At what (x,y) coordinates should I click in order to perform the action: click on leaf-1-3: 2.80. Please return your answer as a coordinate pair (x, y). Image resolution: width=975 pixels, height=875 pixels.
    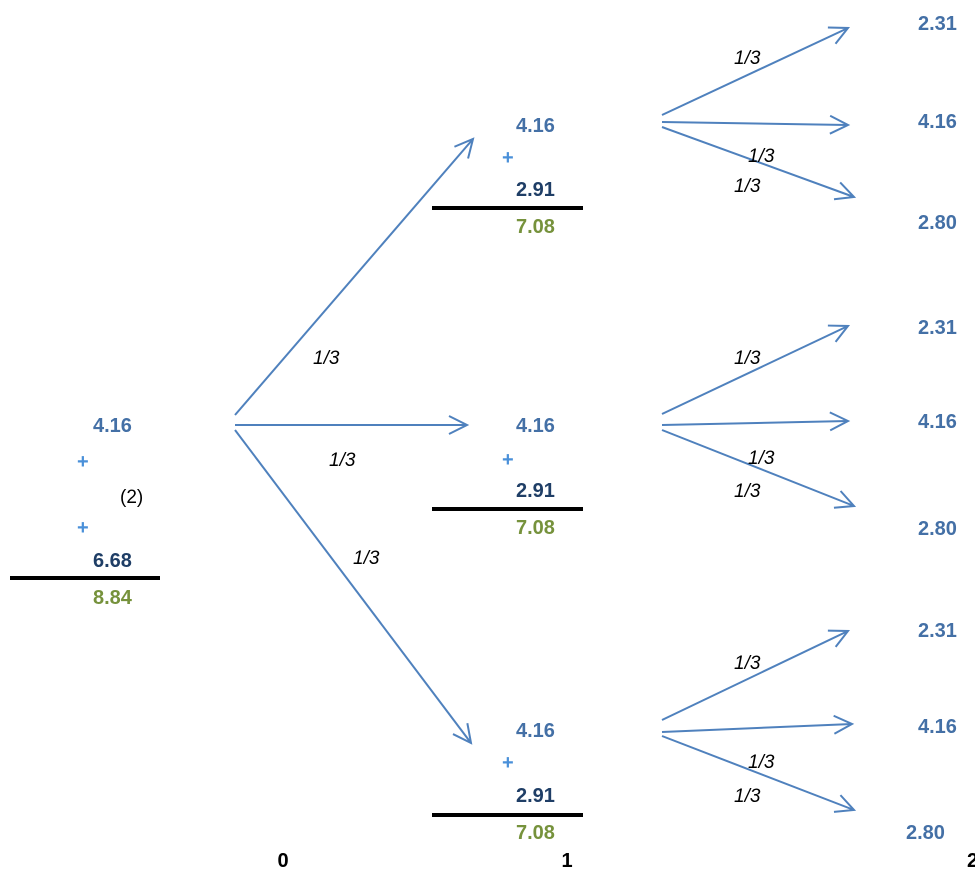
    Looking at the image, I should click on (937, 223).